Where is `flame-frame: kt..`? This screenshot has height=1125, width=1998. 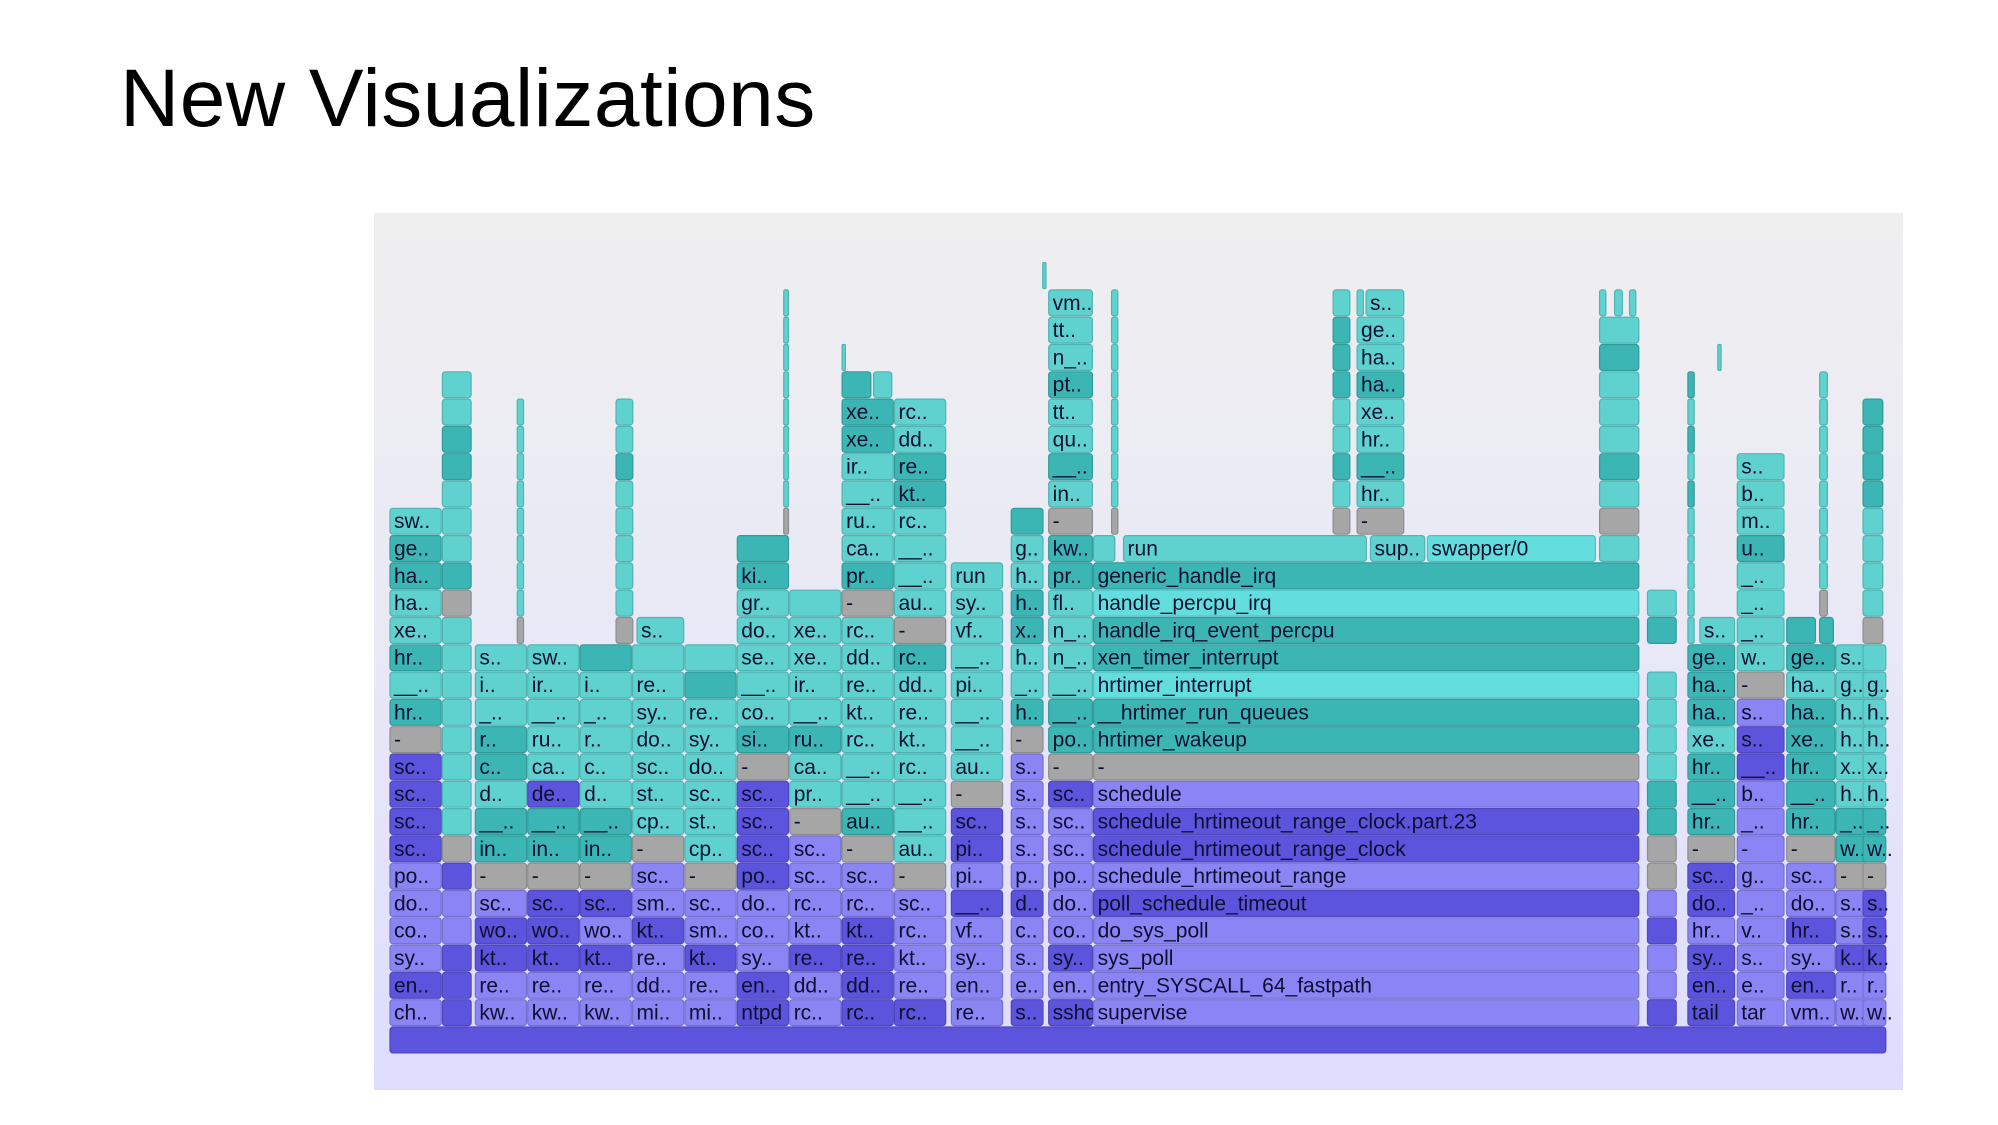
flame-frame: kt.. is located at coordinates (553, 958).